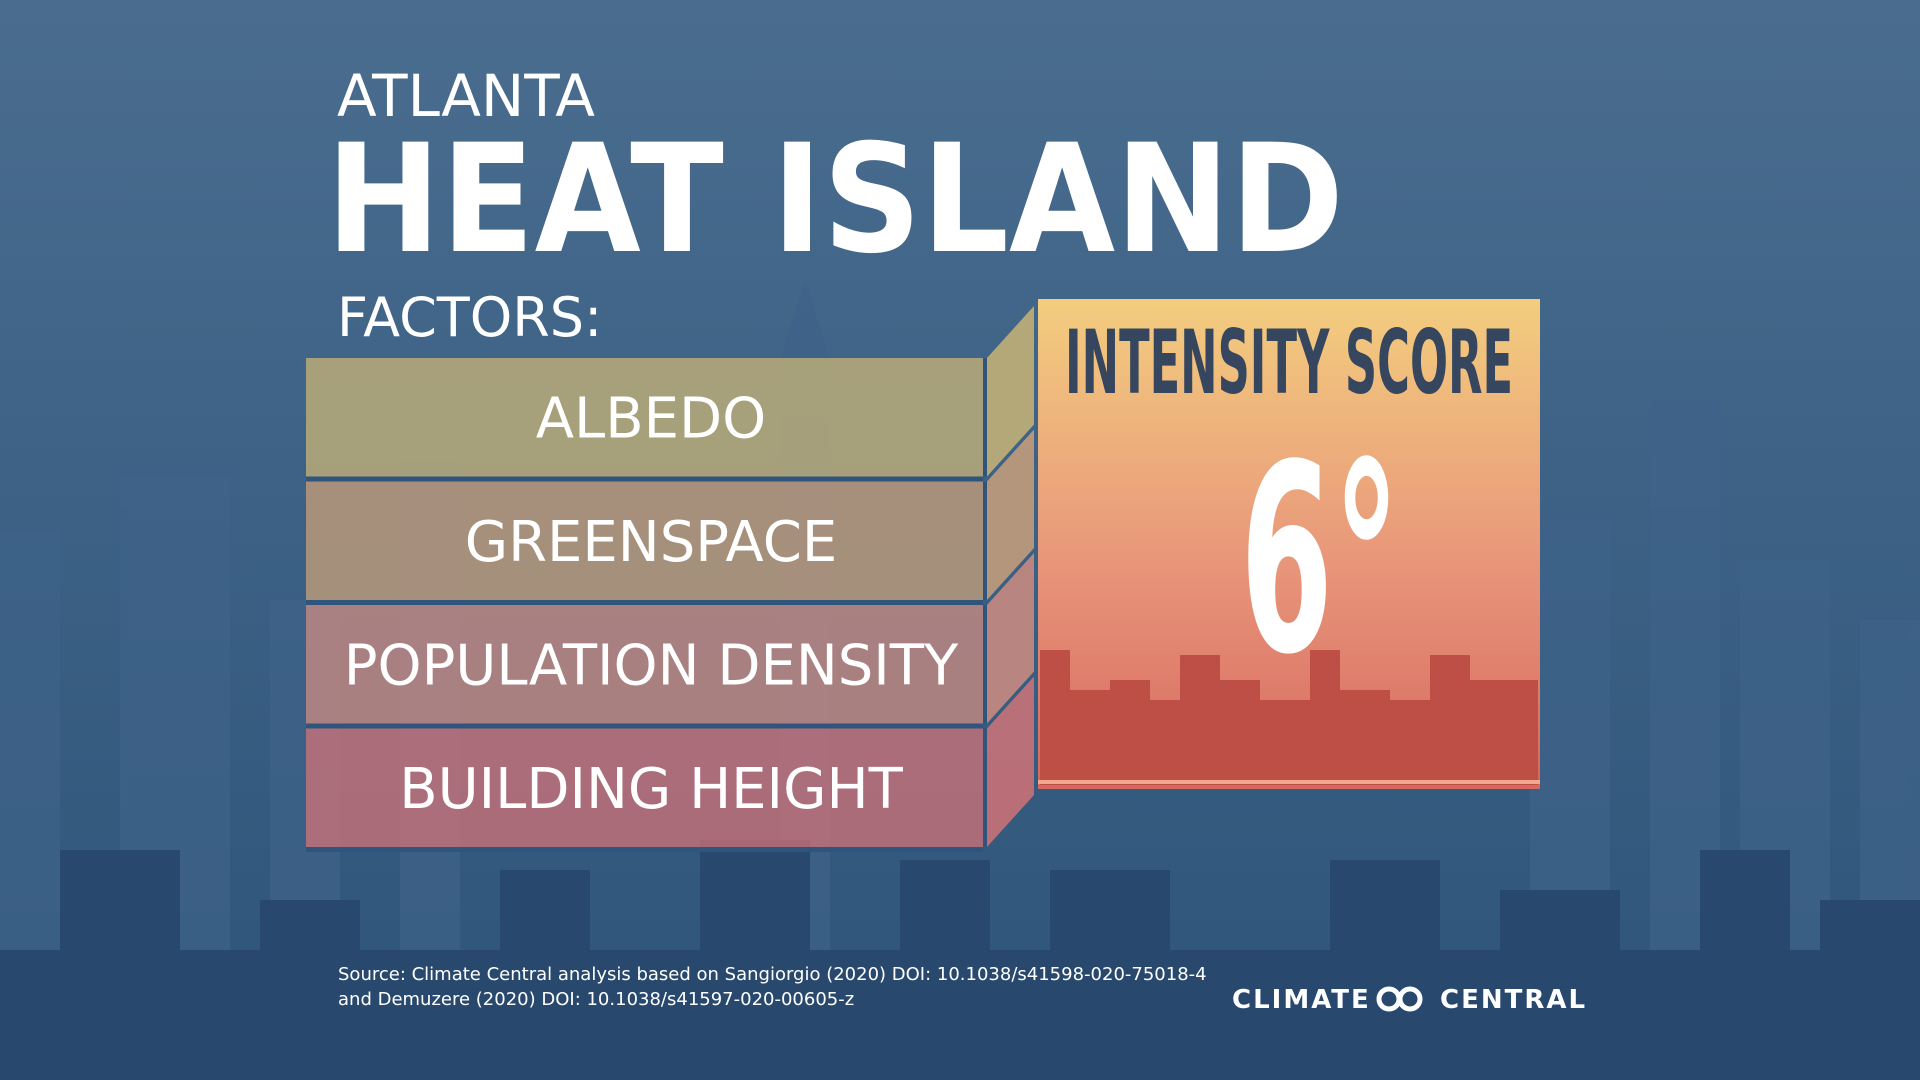 This screenshot has width=1920, height=1080. What do you see at coordinates (835, 200) in the screenshot?
I see `title: HEAT ISLAND` at bounding box center [835, 200].